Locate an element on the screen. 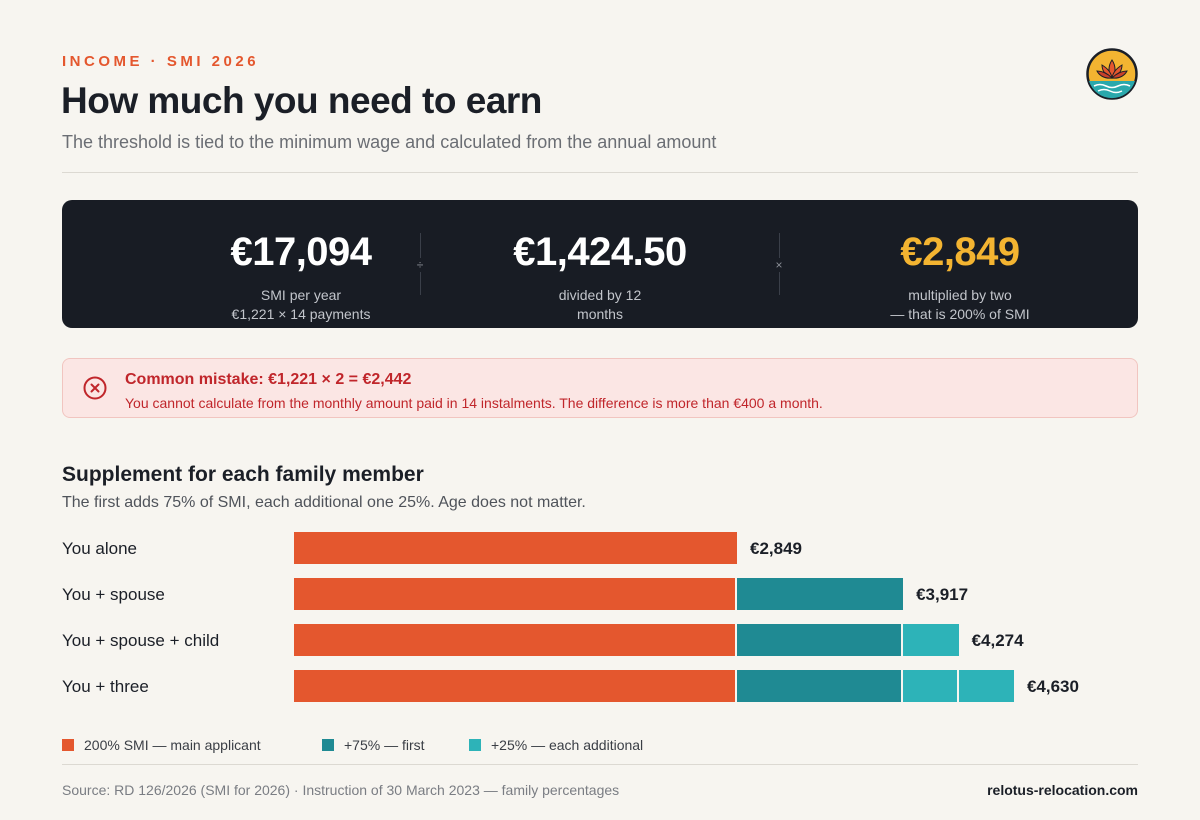 The height and width of the screenshot is (820, 1200). bar-label: You alone is located at coordinates (100, 548).